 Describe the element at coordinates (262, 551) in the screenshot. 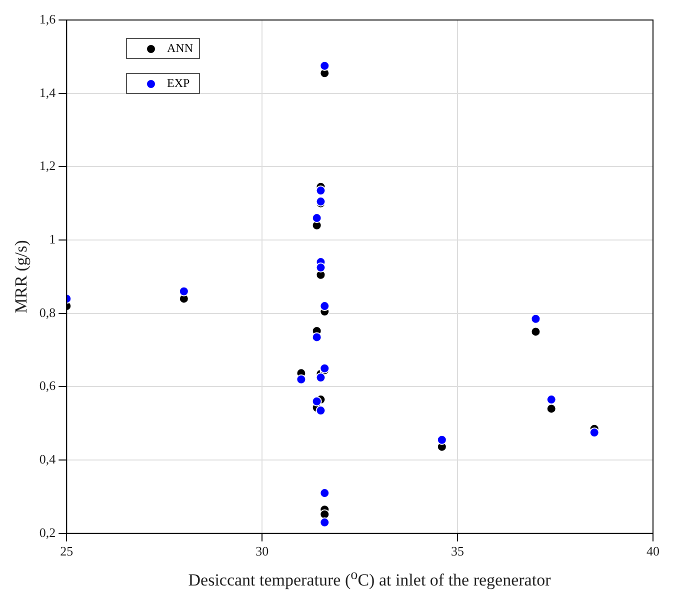

I see `x-tick-label: 30` at that location.